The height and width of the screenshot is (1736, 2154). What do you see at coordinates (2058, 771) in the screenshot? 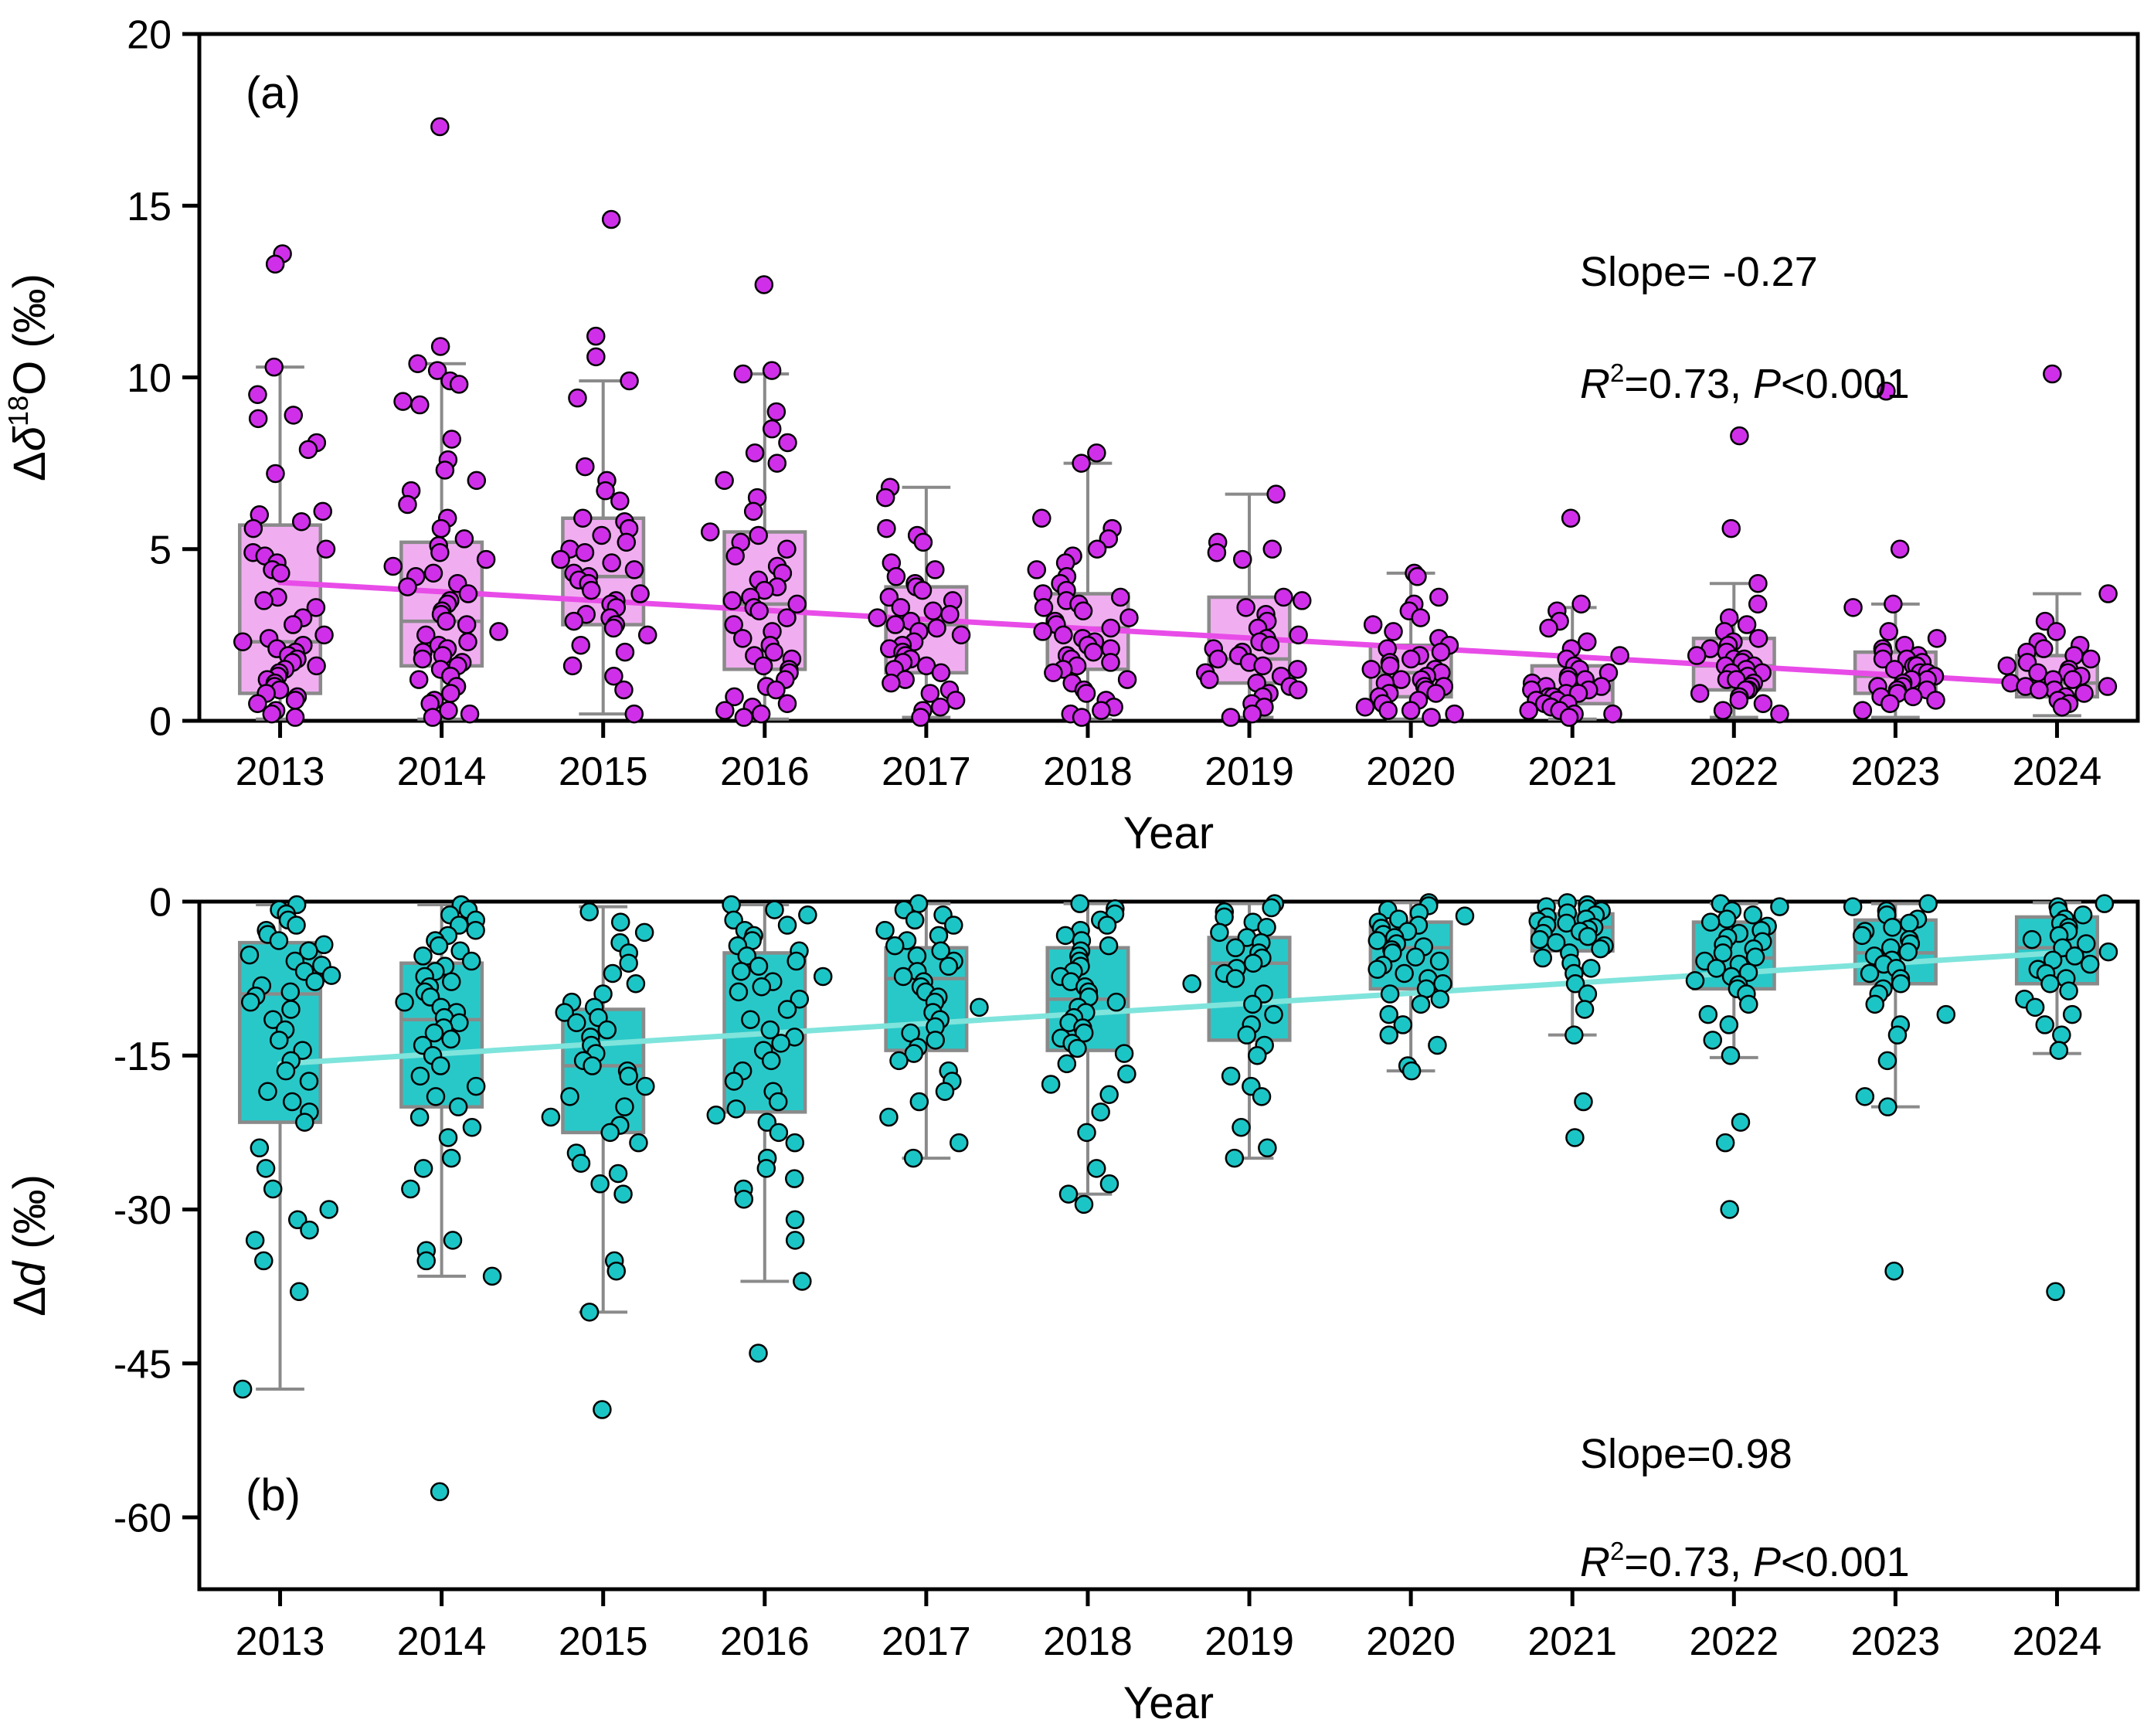
I see `x-tick-label: 2024` at bounding box center [2058, 771].